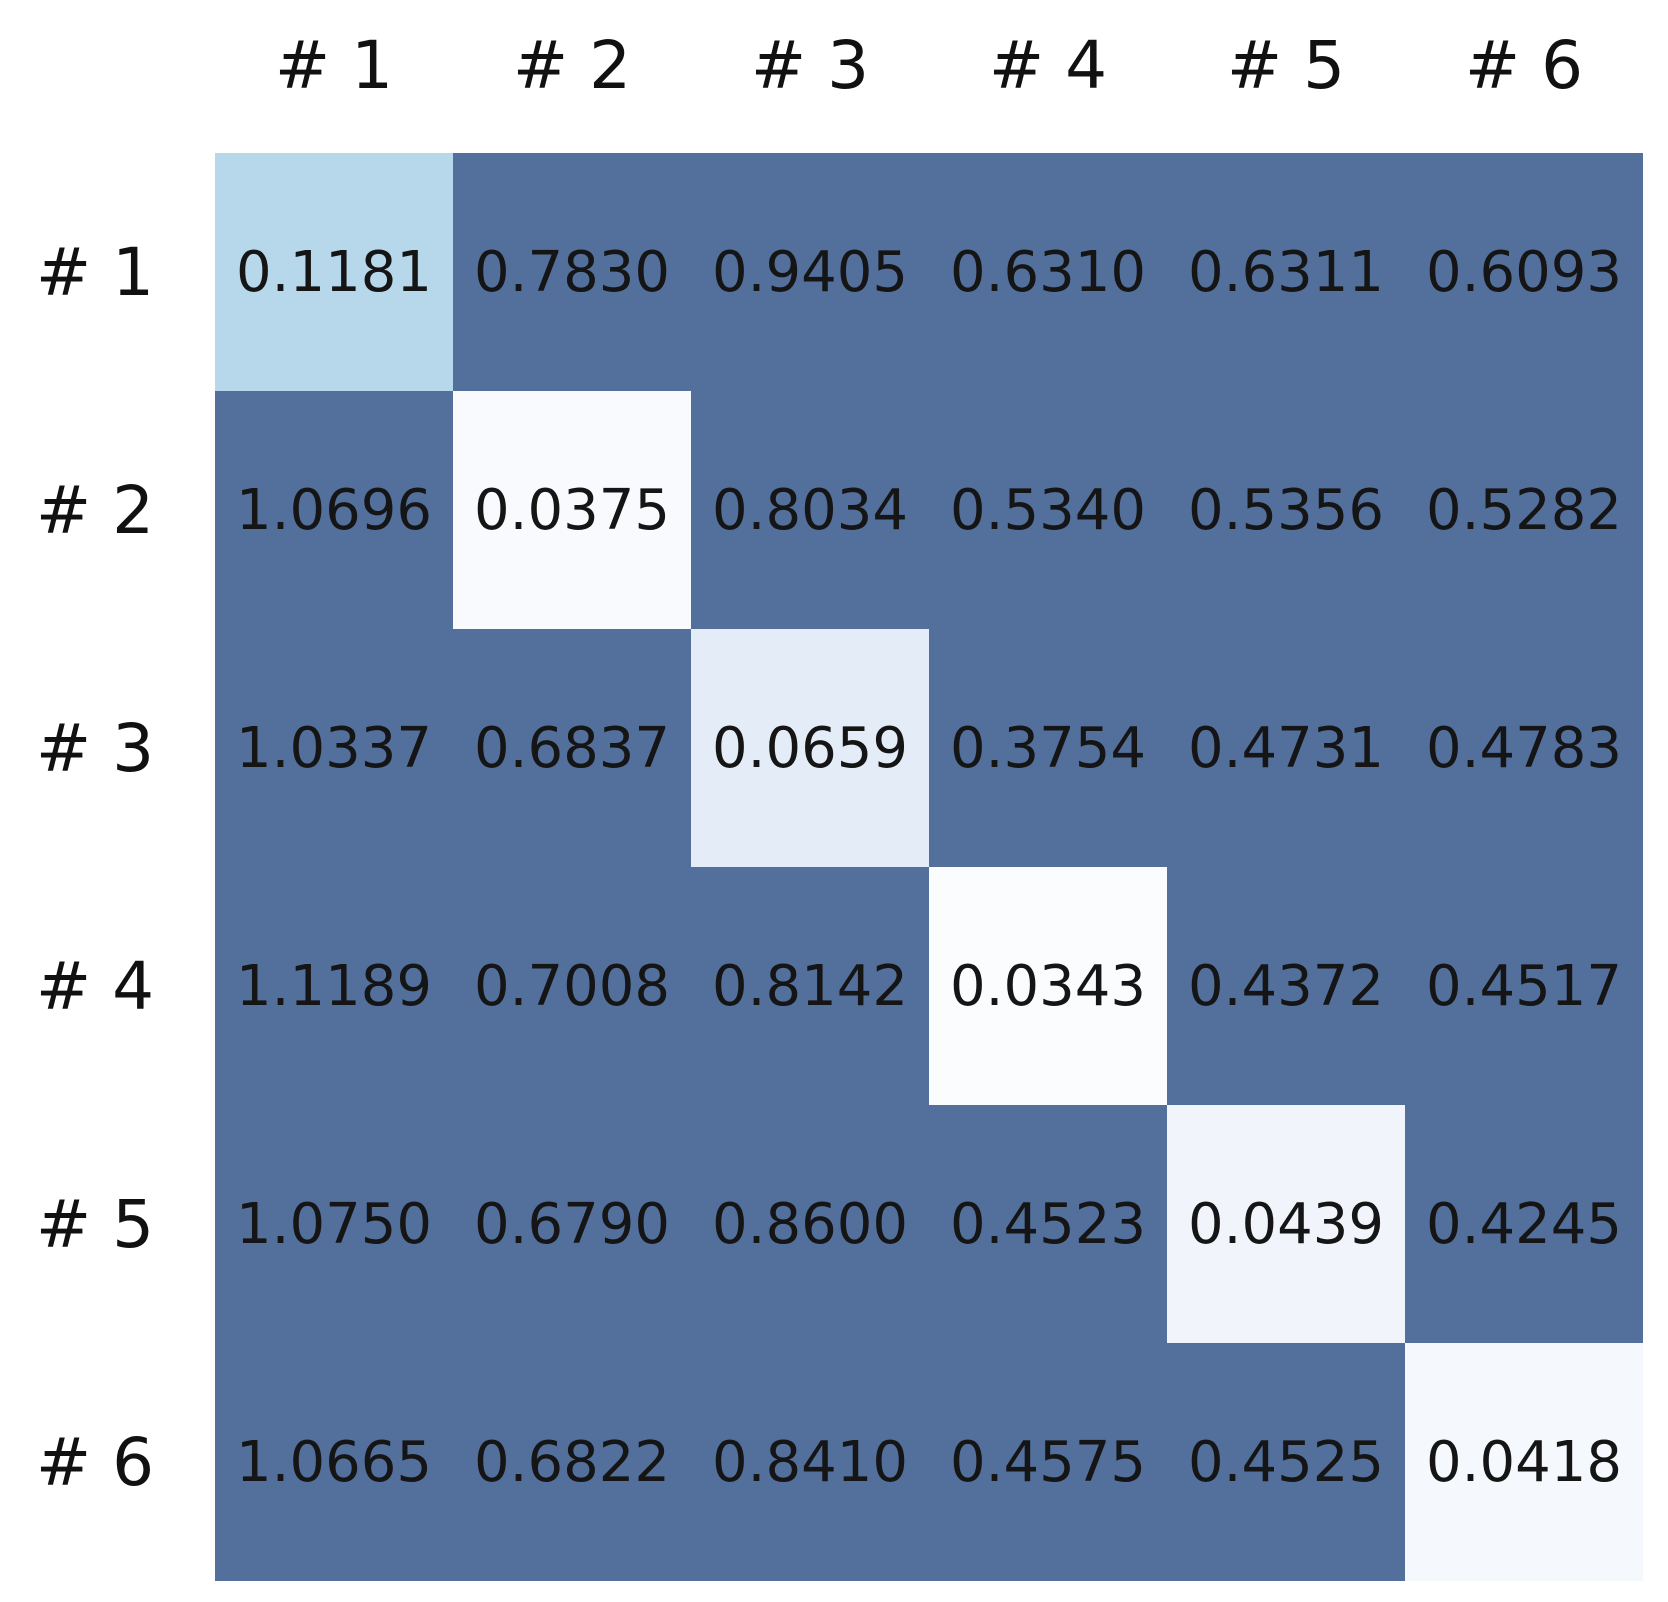 This screenshot has width=1668, height=1602. I want to click on heatmap-cell-r2c1: 1.0696, so click(334, 510).